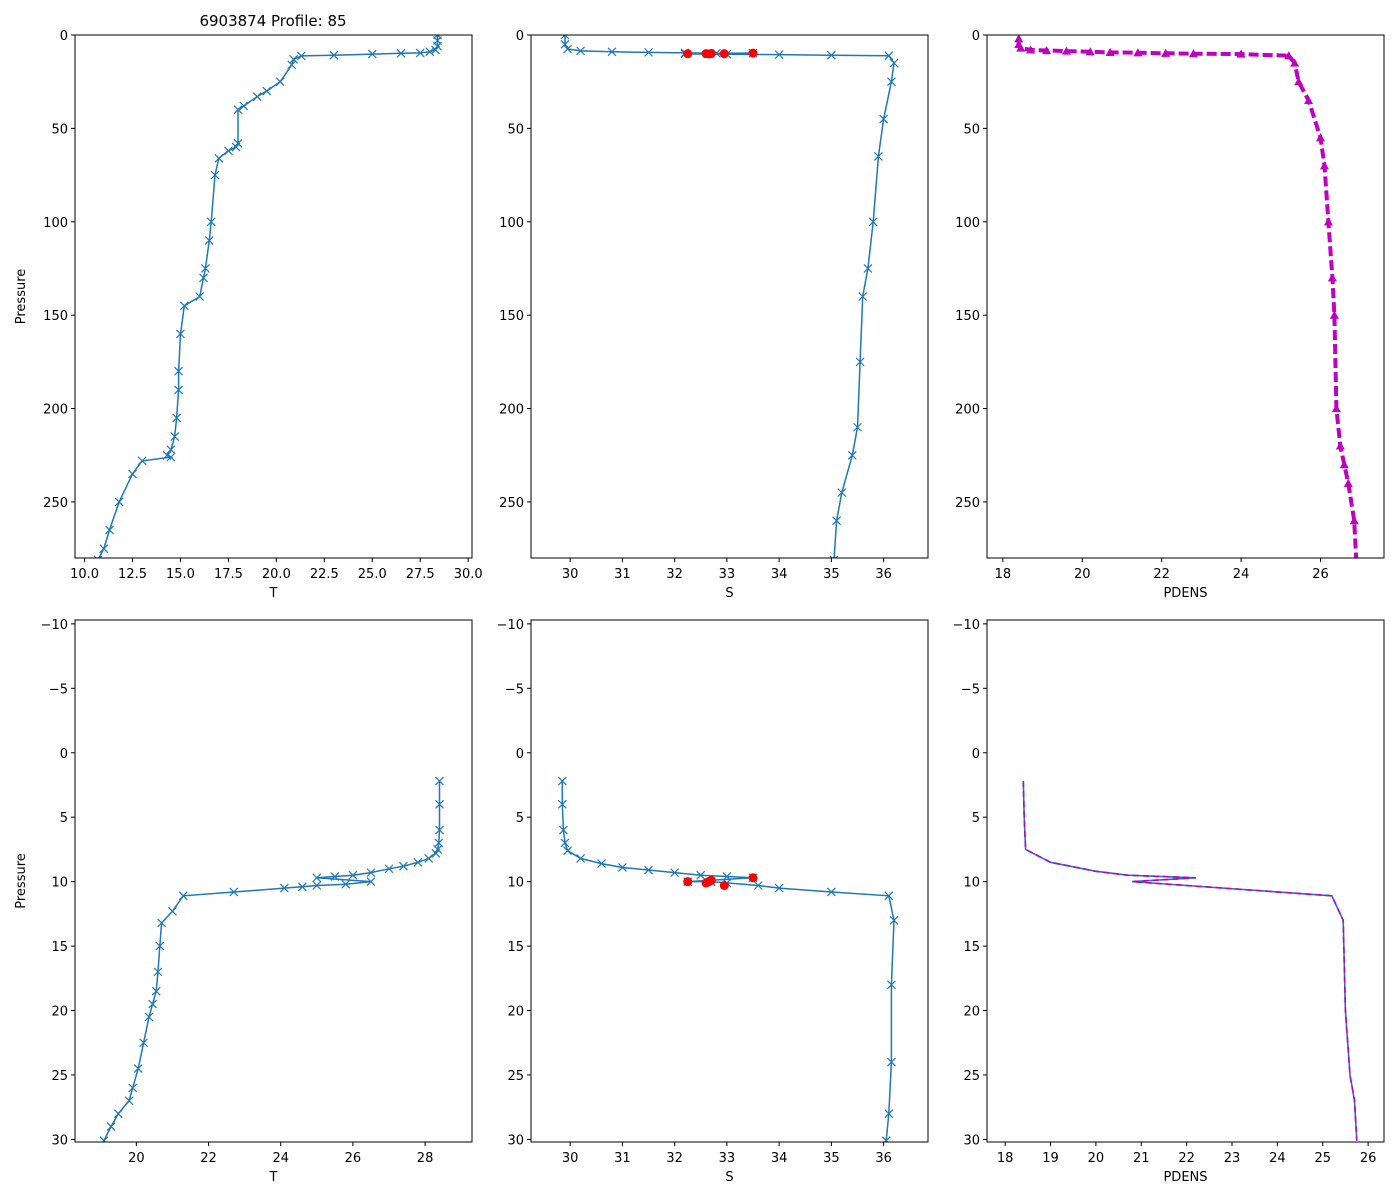 This screenshot has height=1200, width=1400. I want to click on x-tick-label: 26, so click(353, 1158).